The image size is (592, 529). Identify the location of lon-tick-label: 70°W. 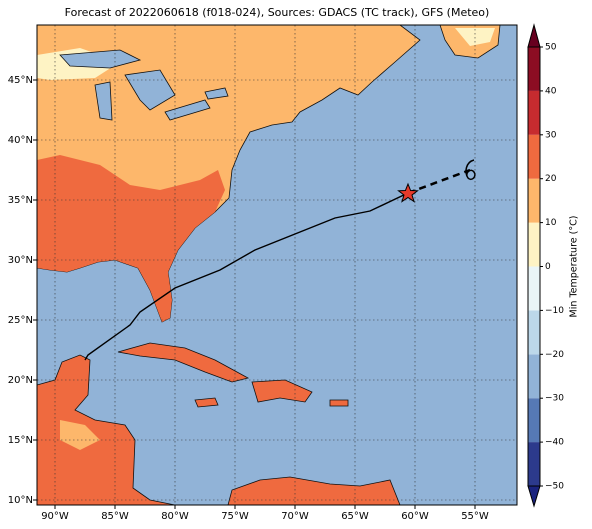
(295, 516).